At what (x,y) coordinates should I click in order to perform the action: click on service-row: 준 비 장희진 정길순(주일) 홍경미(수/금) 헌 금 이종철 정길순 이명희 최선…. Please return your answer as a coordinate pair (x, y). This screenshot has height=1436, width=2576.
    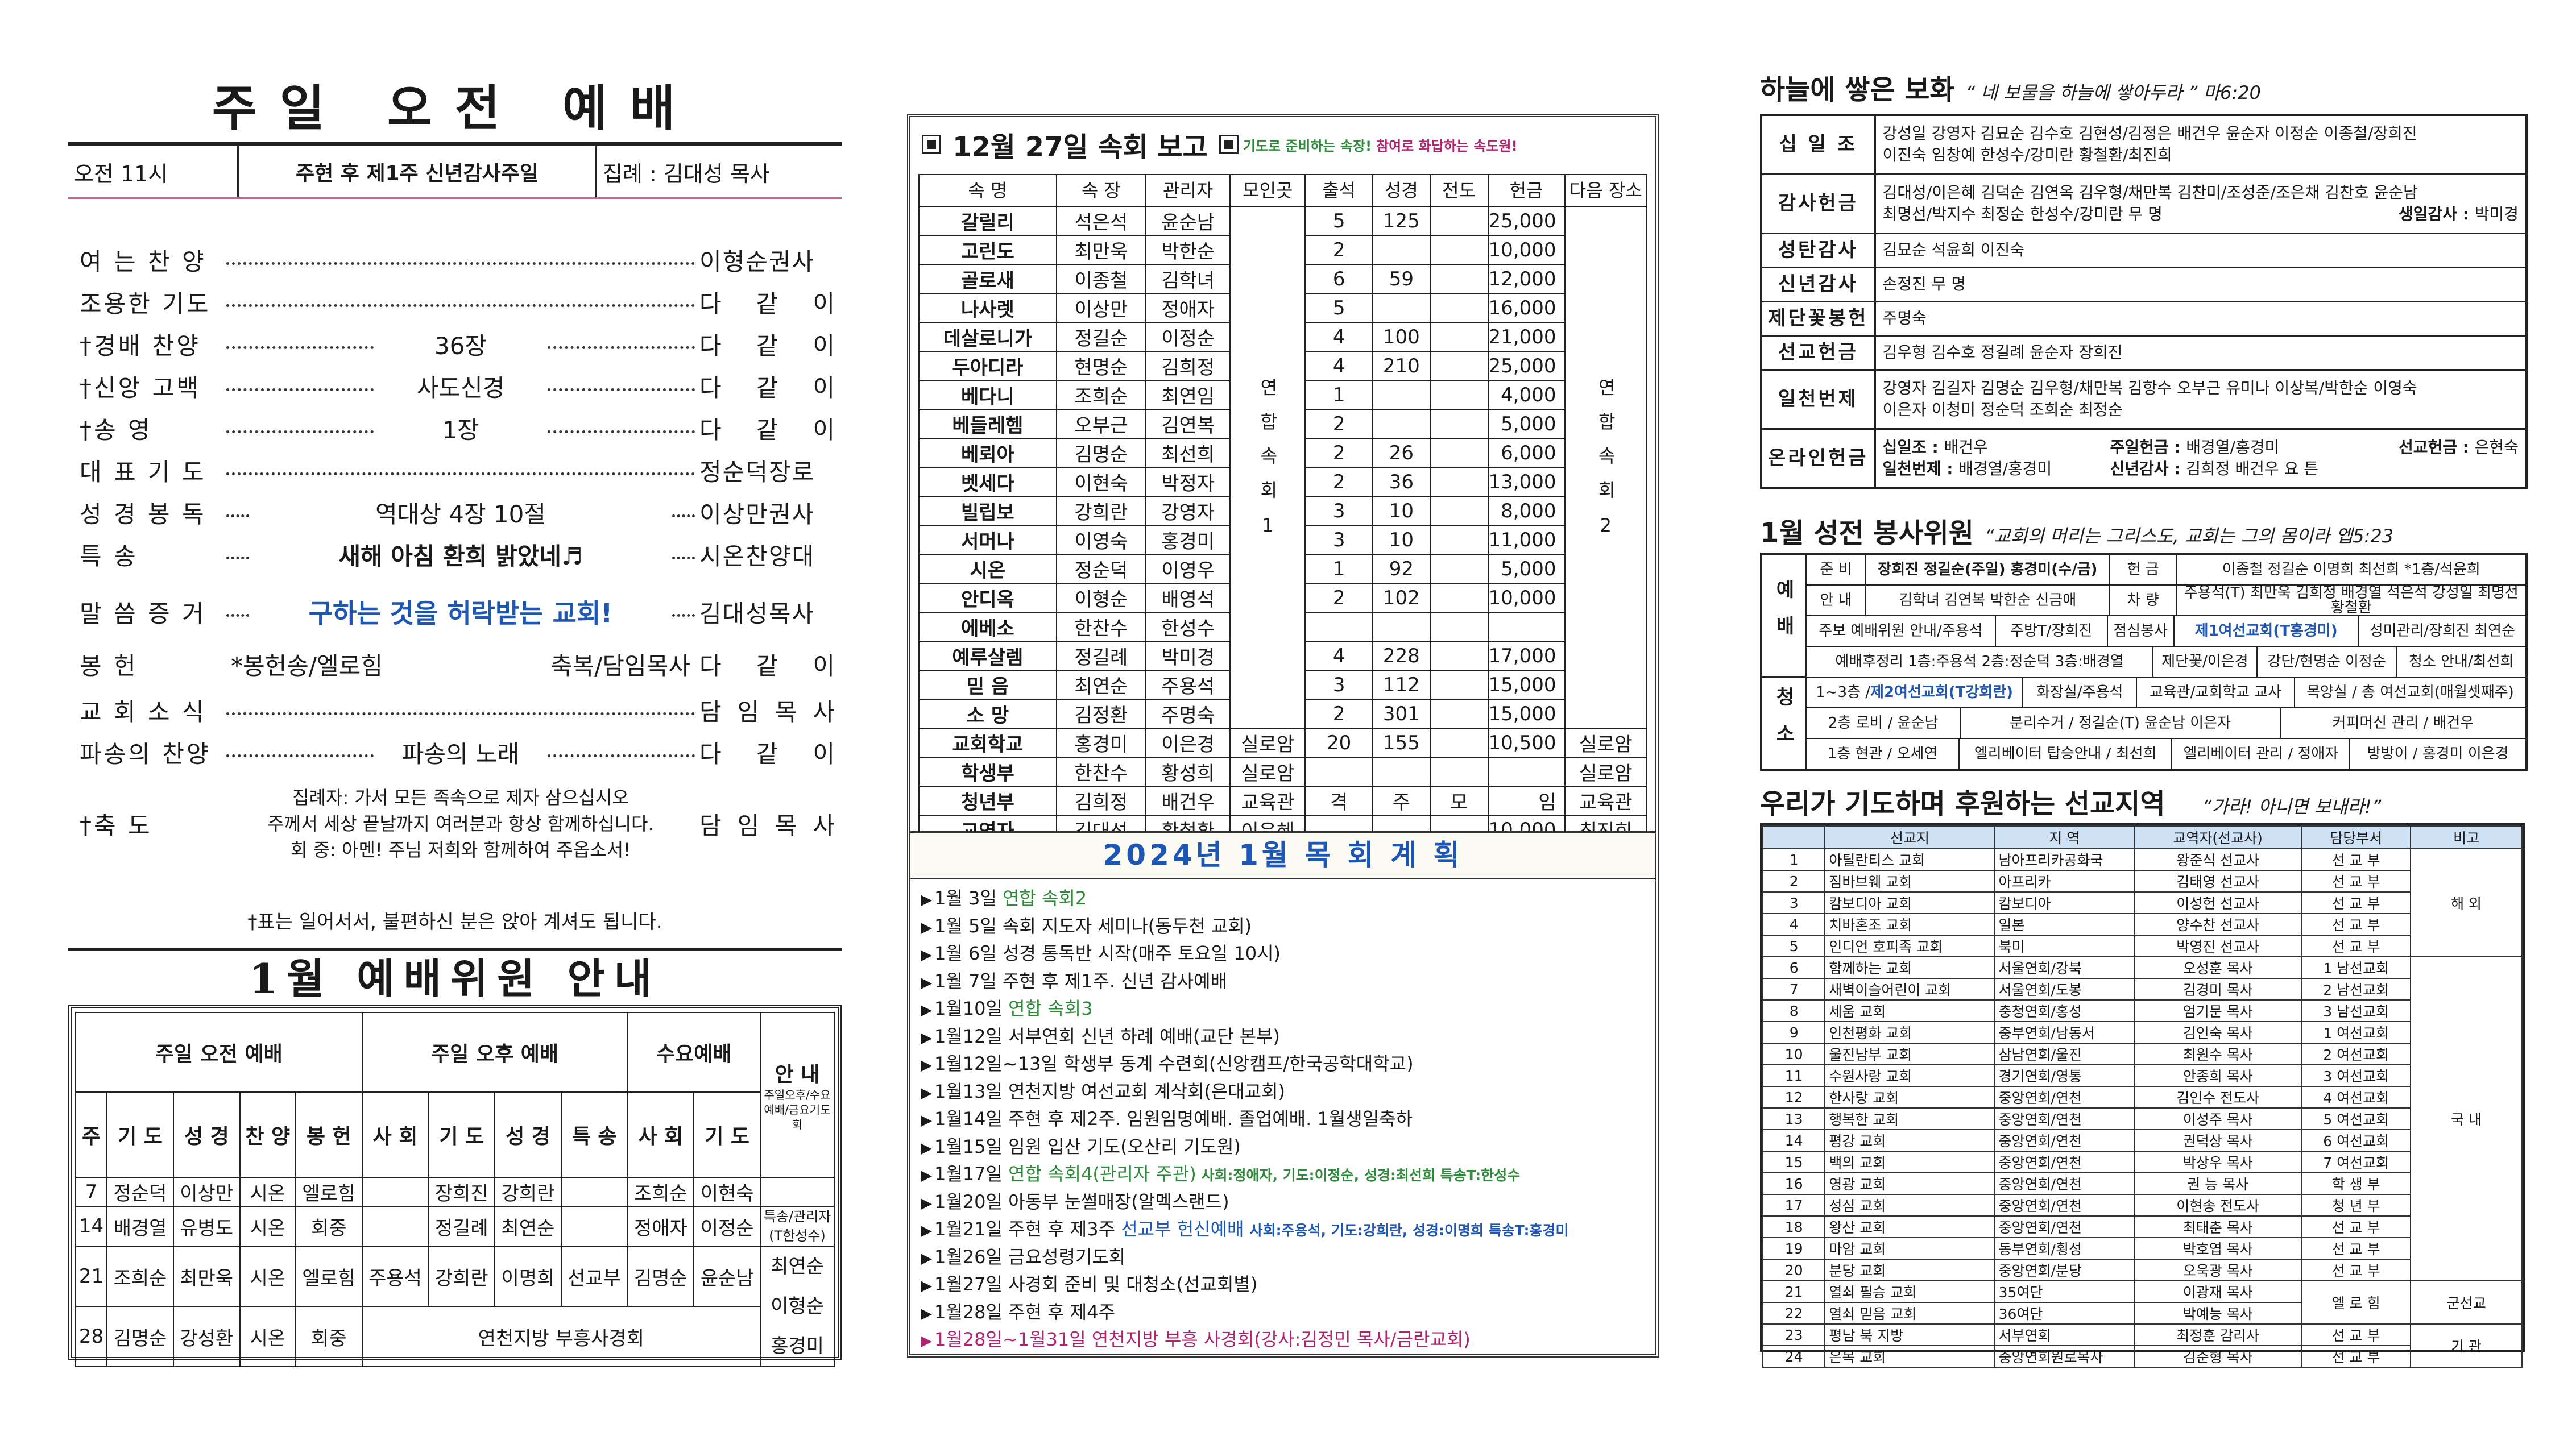
    Looking at the image, I should click on (2166, 571).